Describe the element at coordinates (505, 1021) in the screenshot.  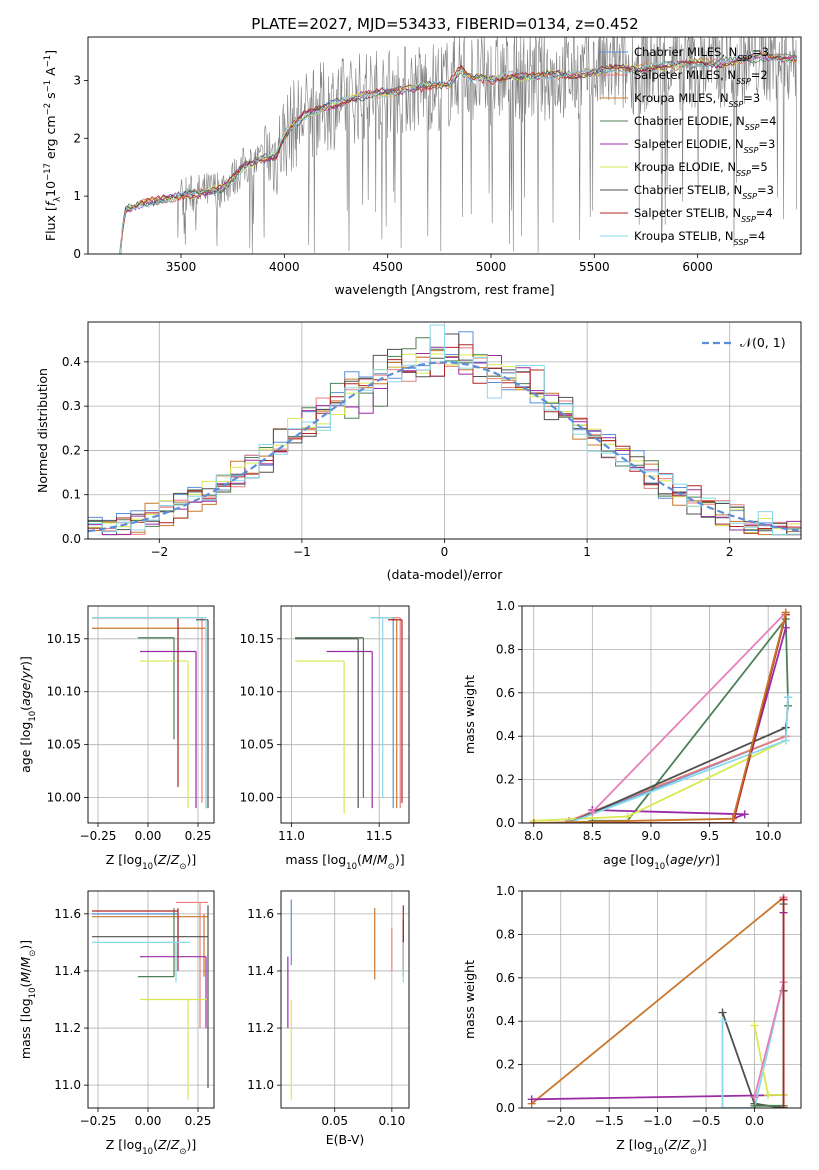
I see `y-tick-label: 0.4` at that location.